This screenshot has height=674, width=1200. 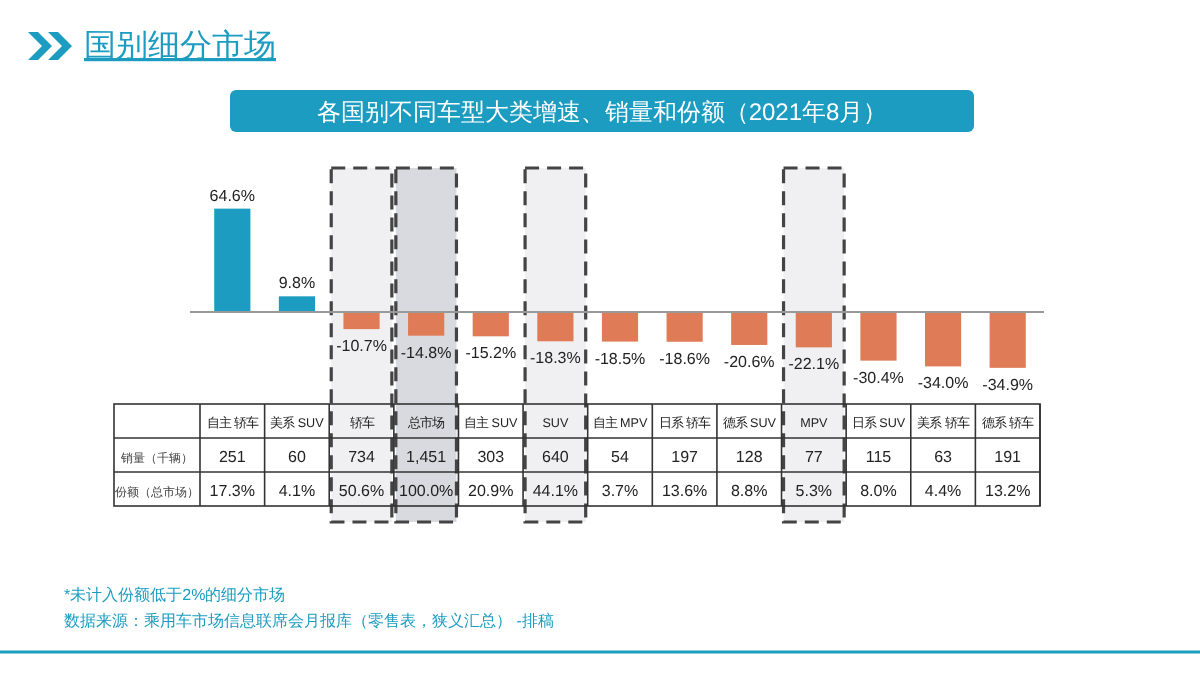 What do you see at coordinates (491, 457) in the screenshot?
I see `text: 303` at bounding box center [491, 457].